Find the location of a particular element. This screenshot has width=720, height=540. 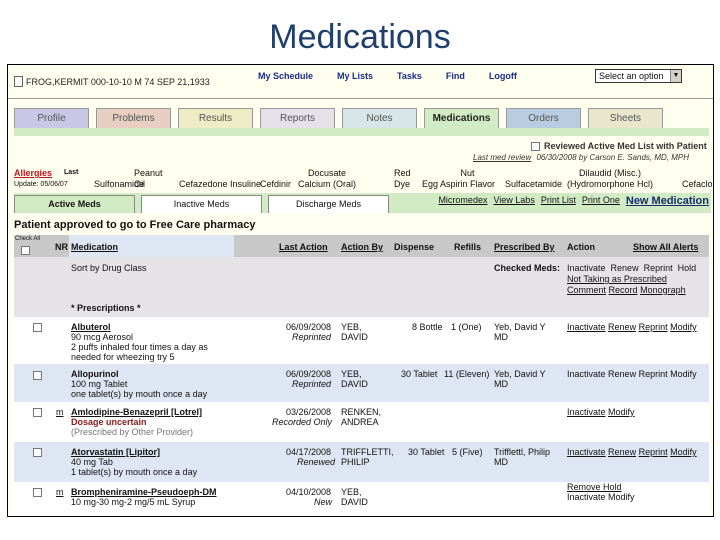

row-actions: Inactivate Renew Reprint Modify is located at coordinates (632, 327).